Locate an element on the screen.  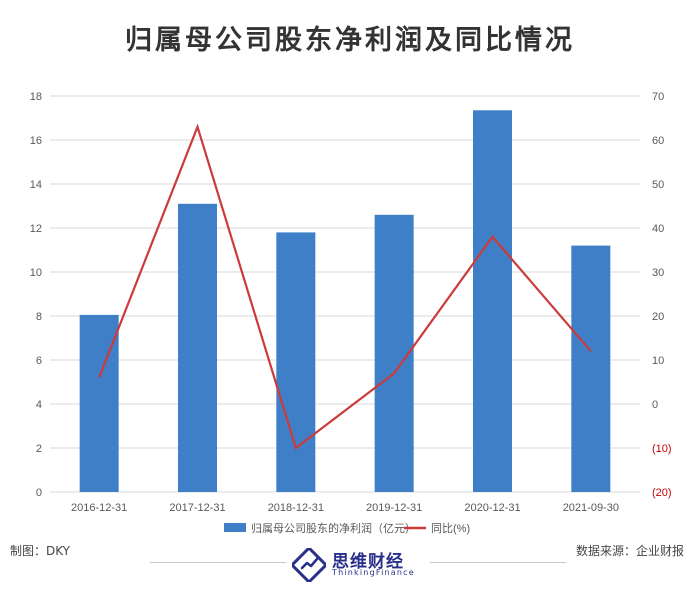
legend-line-label: 同比(%) is located at coordinates (450, 528).